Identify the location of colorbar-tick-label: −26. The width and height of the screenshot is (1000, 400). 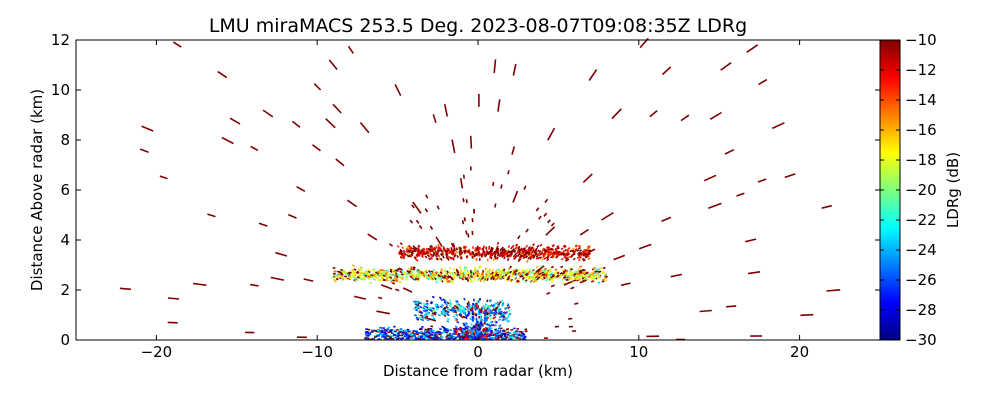
(921, 280).